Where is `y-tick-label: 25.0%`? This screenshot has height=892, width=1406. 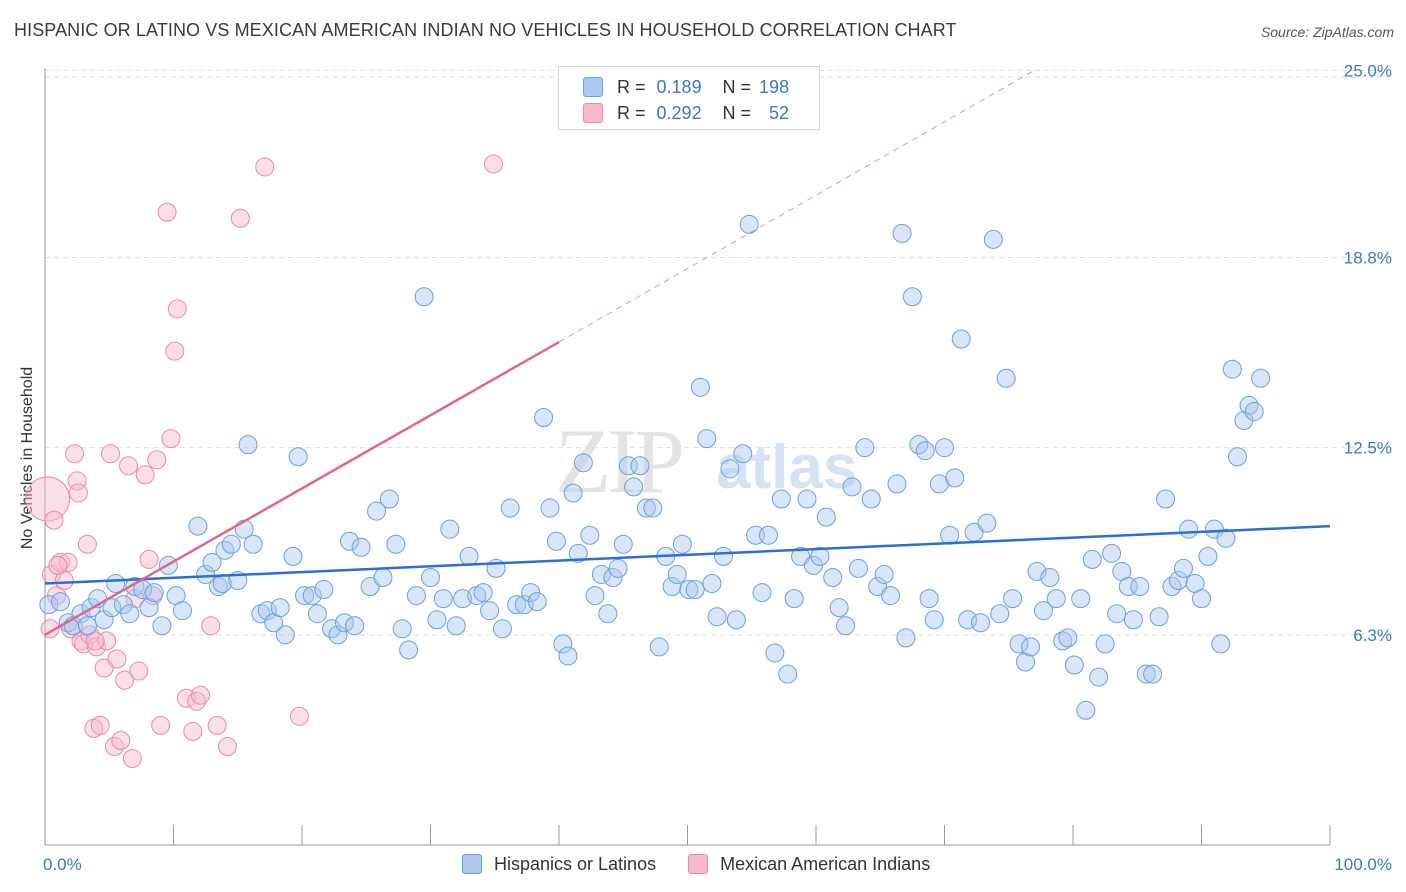
y-tick-label: 25.0% is located at coordinates (1368, 70).